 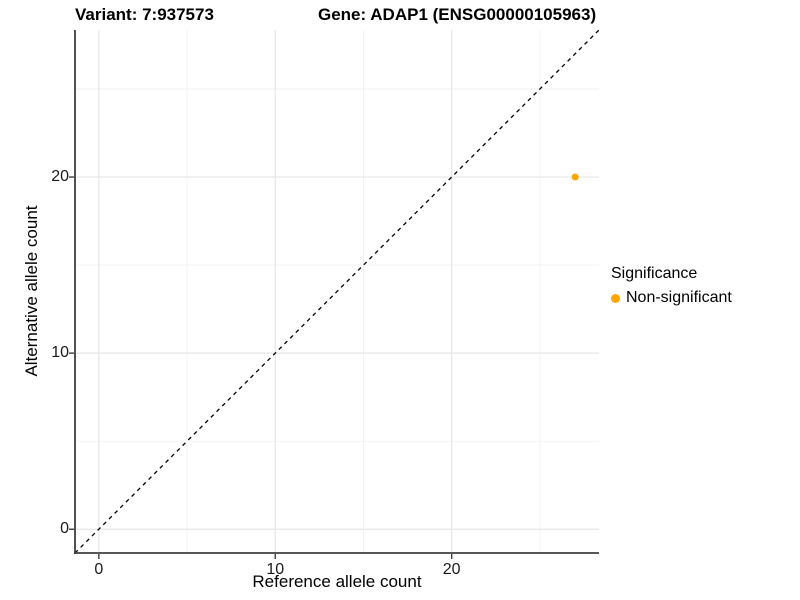 I want to click on data-point, so click(x=575, y=177).